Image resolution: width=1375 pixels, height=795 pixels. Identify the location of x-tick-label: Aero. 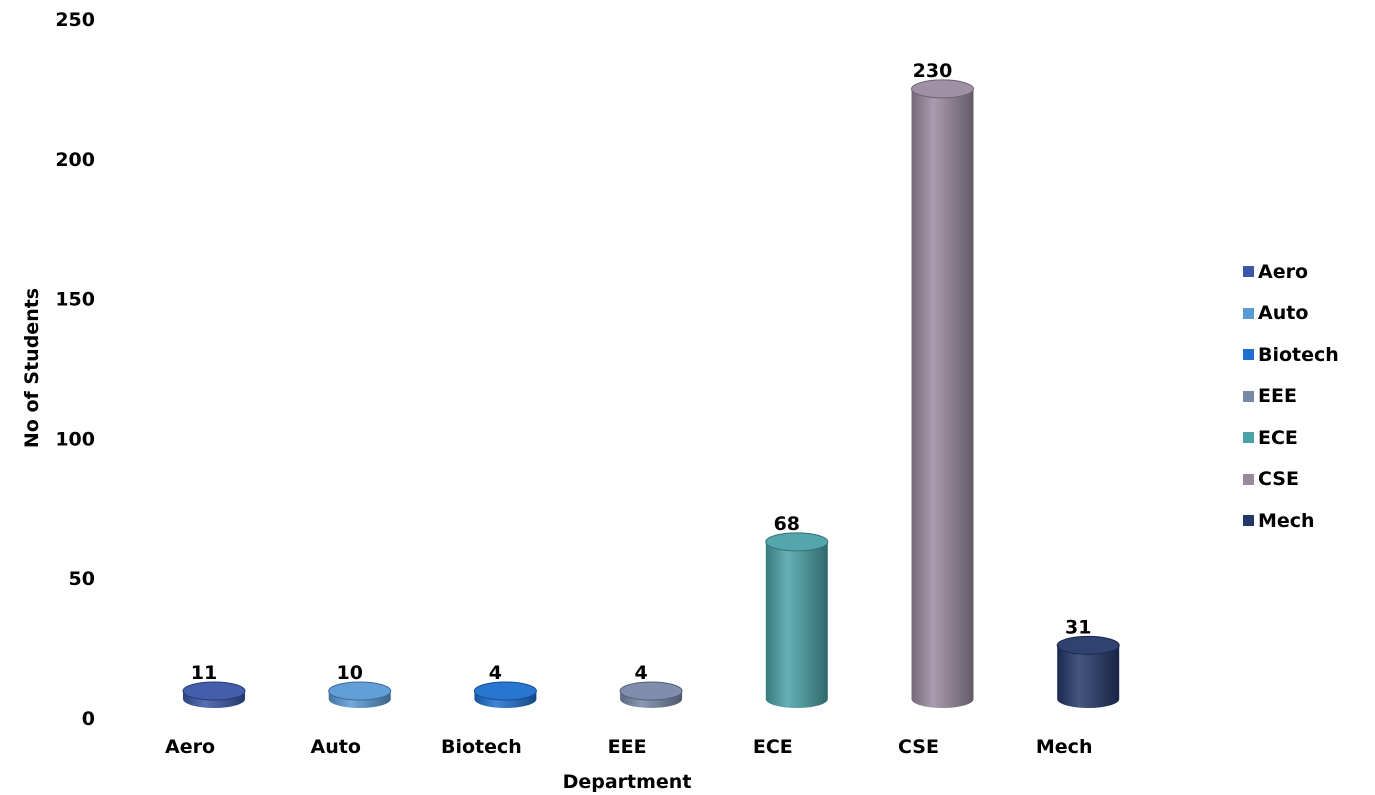
(190, 747).